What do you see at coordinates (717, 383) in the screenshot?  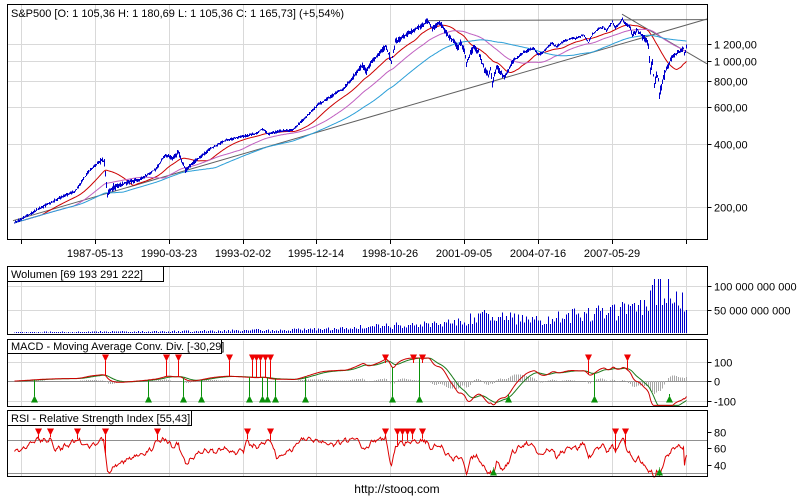 I see `macd-axis-label: 0` at bounding box center [717, 383].